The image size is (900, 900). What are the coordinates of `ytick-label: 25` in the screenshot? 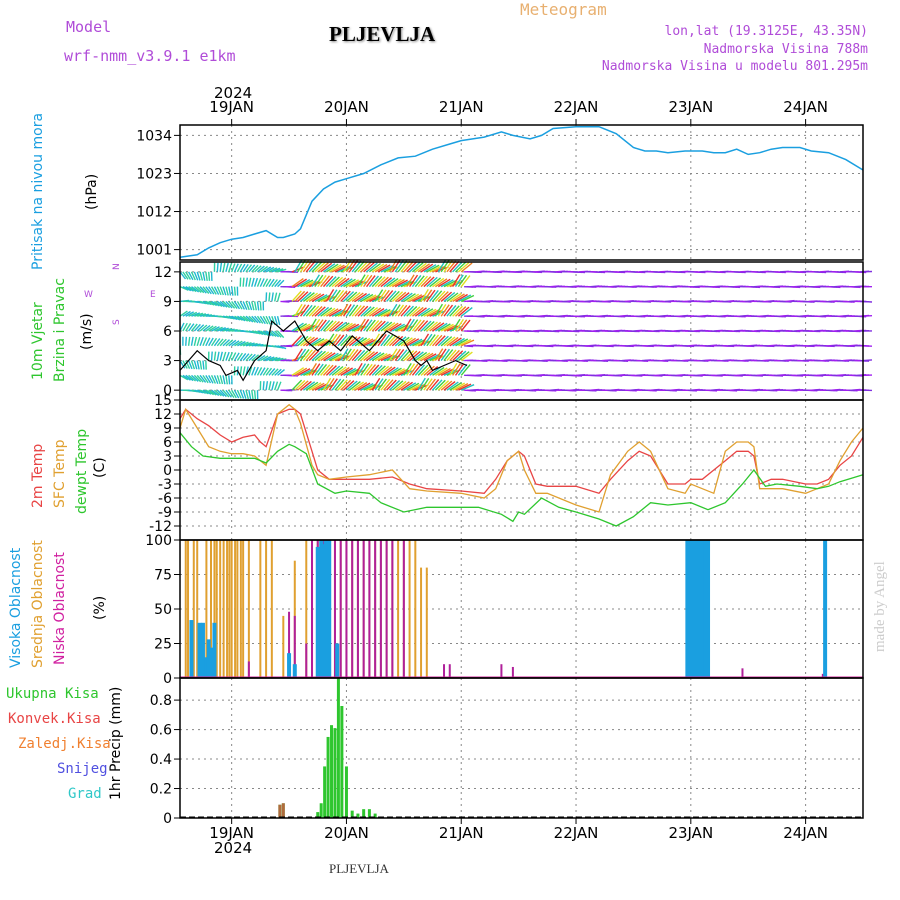 It's located at (163, 645).